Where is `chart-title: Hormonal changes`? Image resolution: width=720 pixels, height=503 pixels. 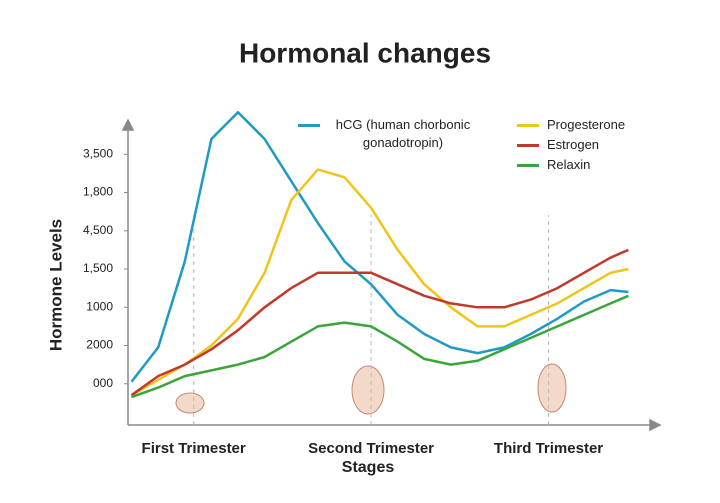
chart-title: Hormonal changes is located at coordinates (365, 52).